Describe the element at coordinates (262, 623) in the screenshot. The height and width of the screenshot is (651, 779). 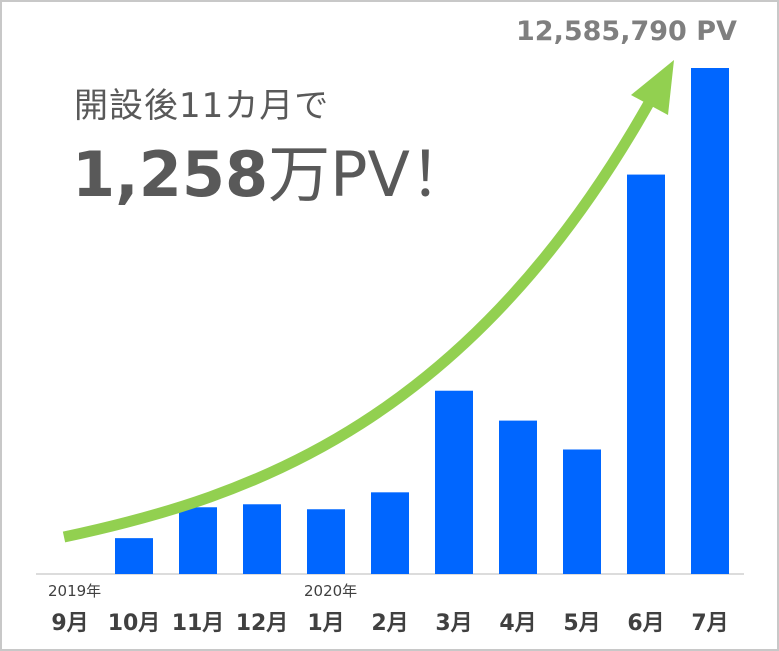
I see `x-tick-label: 12月` at that location.